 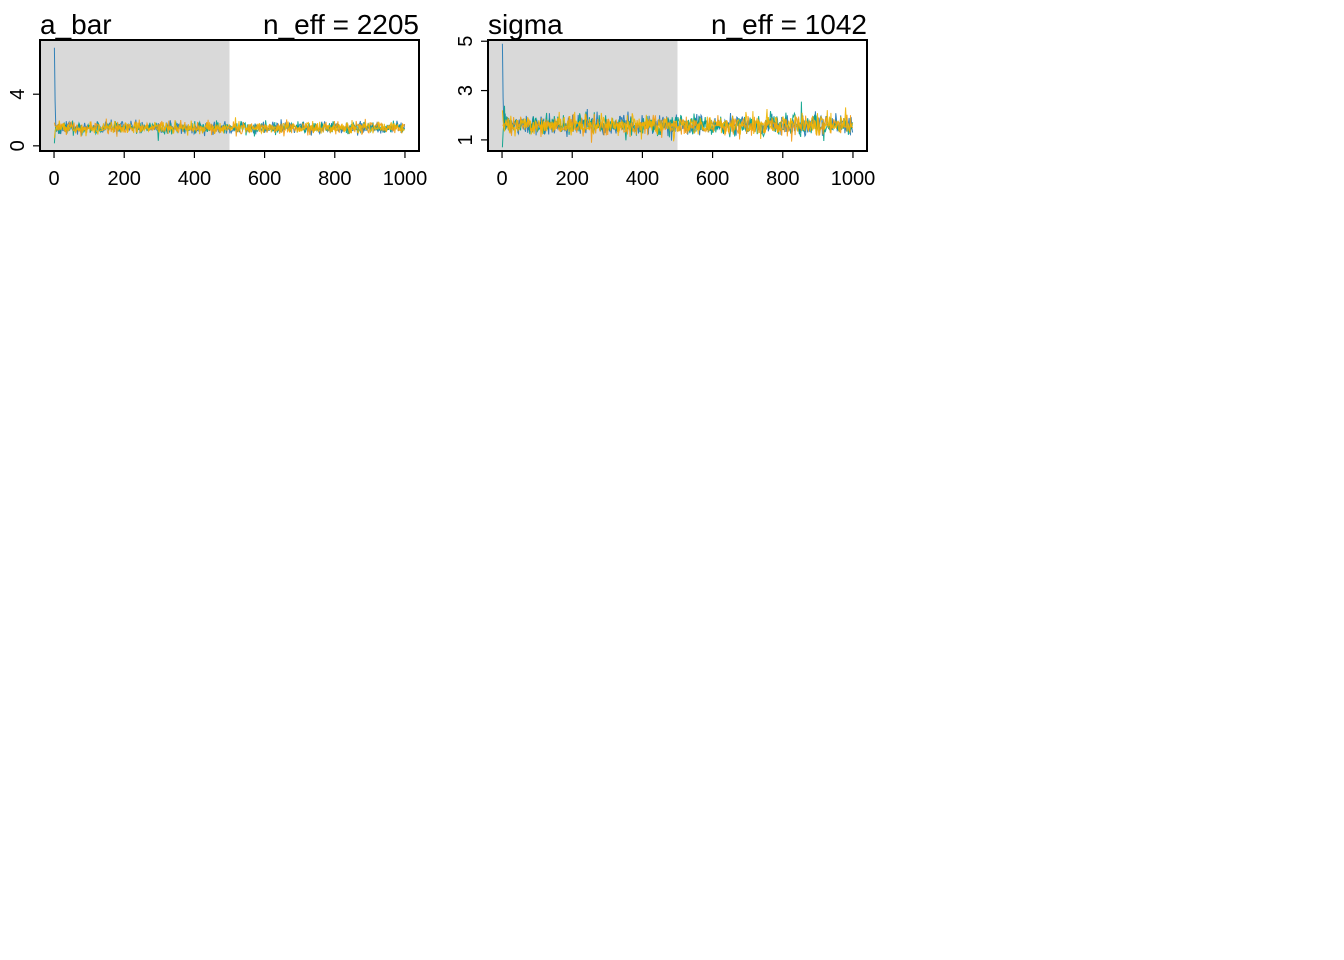 What do you see at coordinates (135, 95) in the screenshot?
I see `warmup-region` at bounding box center [135, 95].